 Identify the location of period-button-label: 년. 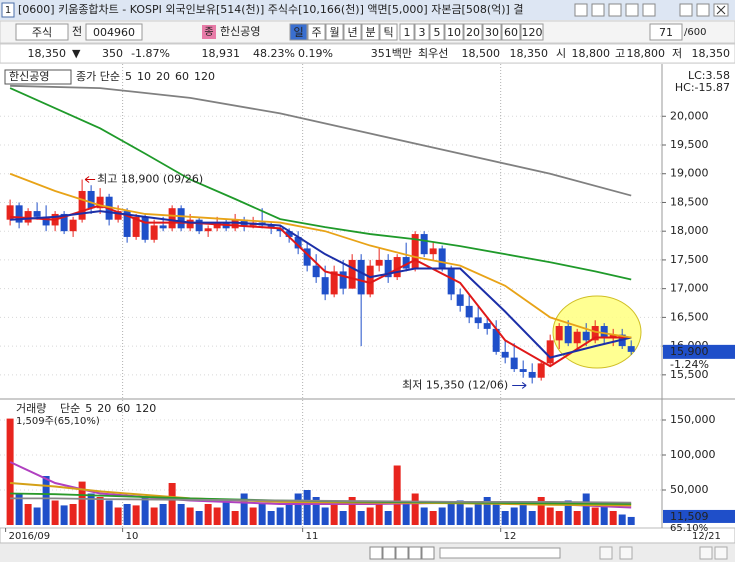
(352, 32).